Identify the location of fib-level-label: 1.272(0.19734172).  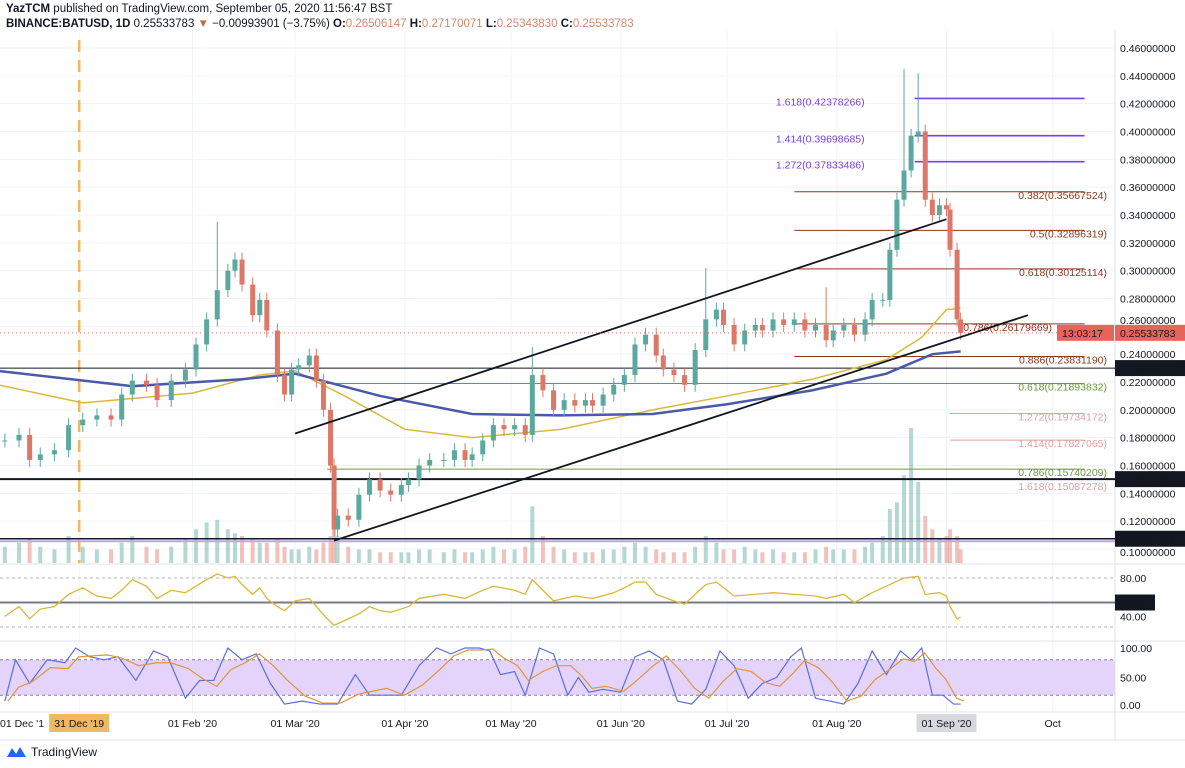
(1062, 418).